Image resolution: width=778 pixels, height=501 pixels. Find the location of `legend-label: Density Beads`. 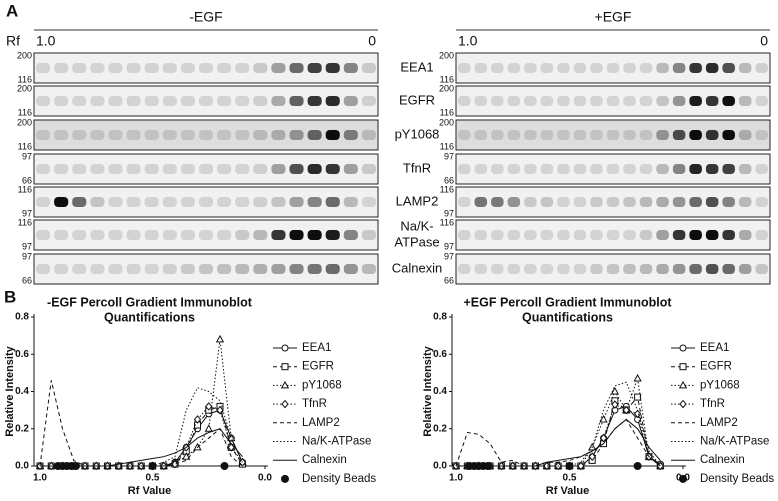

legend-label: Density Beads is located at coordinates (339, 479).